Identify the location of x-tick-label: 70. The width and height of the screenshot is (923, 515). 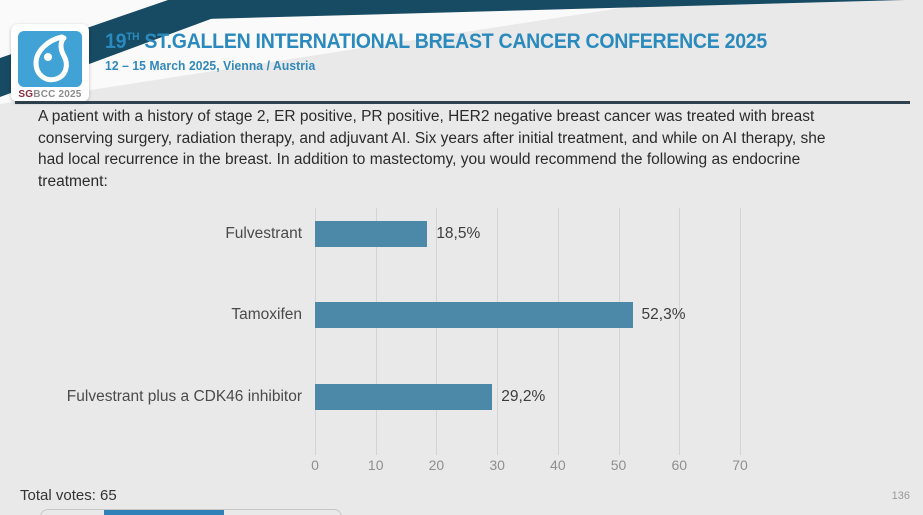
(740, 465).